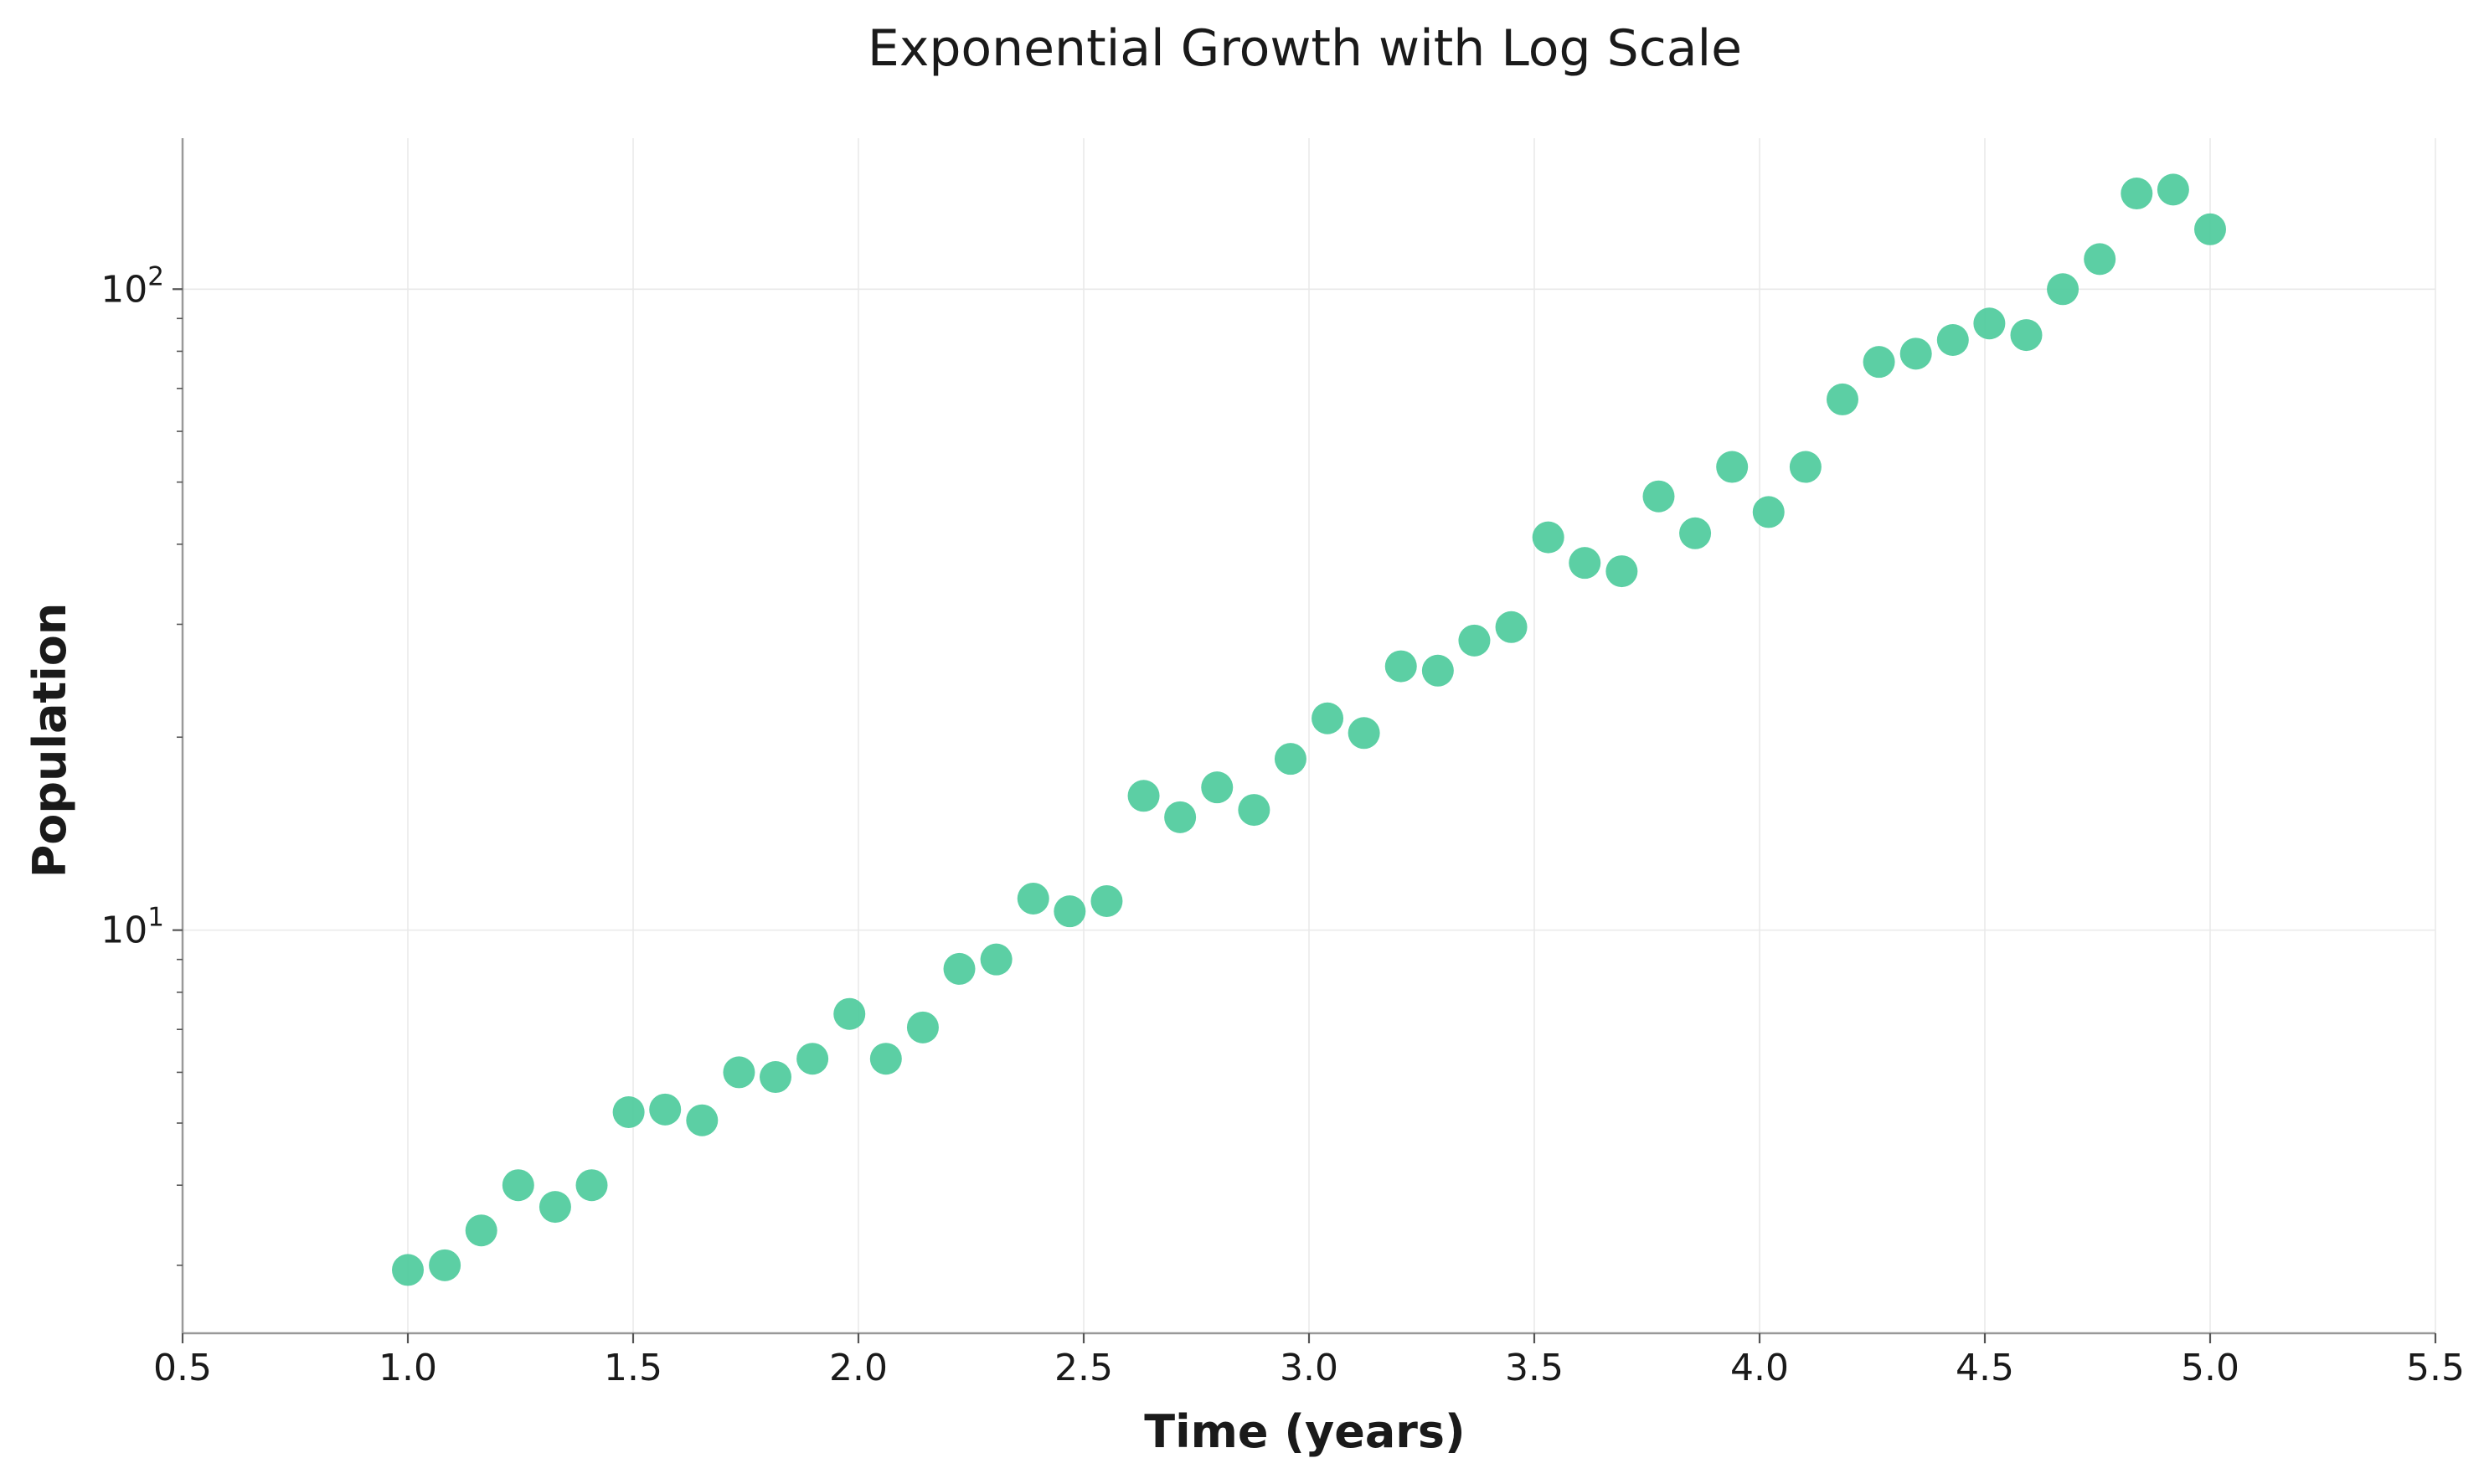 The width and height of the screenshot is (2484, 1484). I want to click on x-tick-label: 1.5, so click(633, 1368).